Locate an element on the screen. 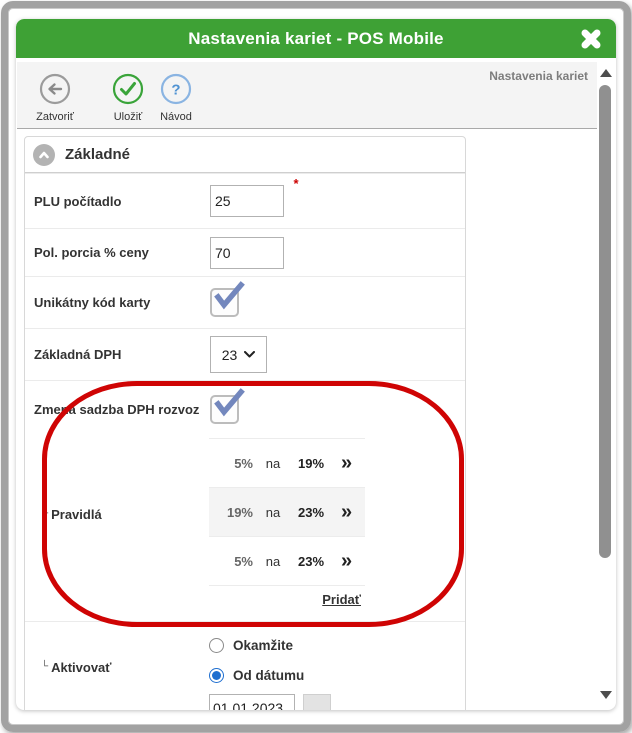  radio-label: Okamžite is located at coordinates (263, 645).